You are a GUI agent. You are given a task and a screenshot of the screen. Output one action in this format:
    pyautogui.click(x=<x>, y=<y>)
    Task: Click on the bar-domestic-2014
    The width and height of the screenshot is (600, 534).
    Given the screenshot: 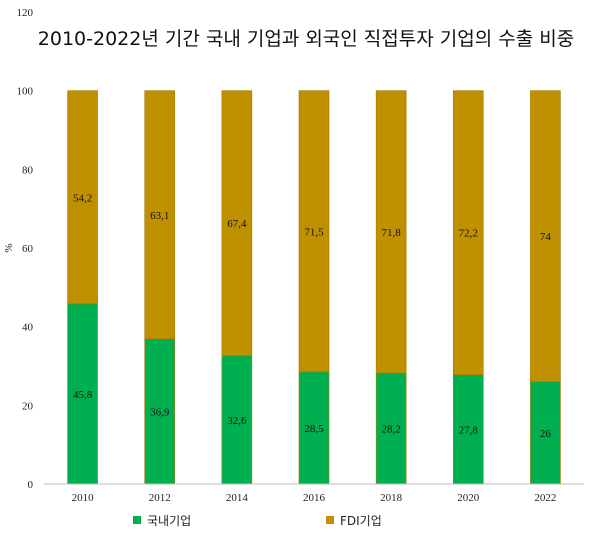 What is the action you would take?
    pyautogui.click(x=237, y=420)
    